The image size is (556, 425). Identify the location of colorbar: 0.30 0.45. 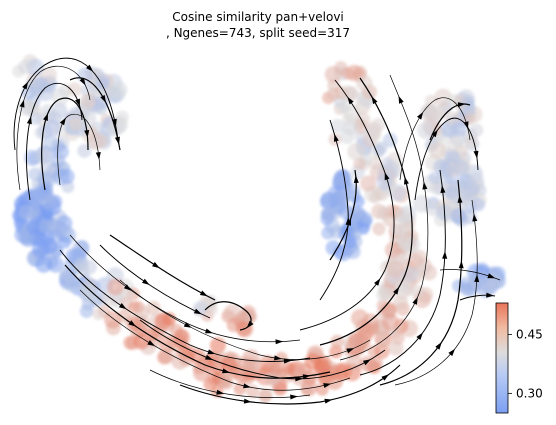
(519, 358).